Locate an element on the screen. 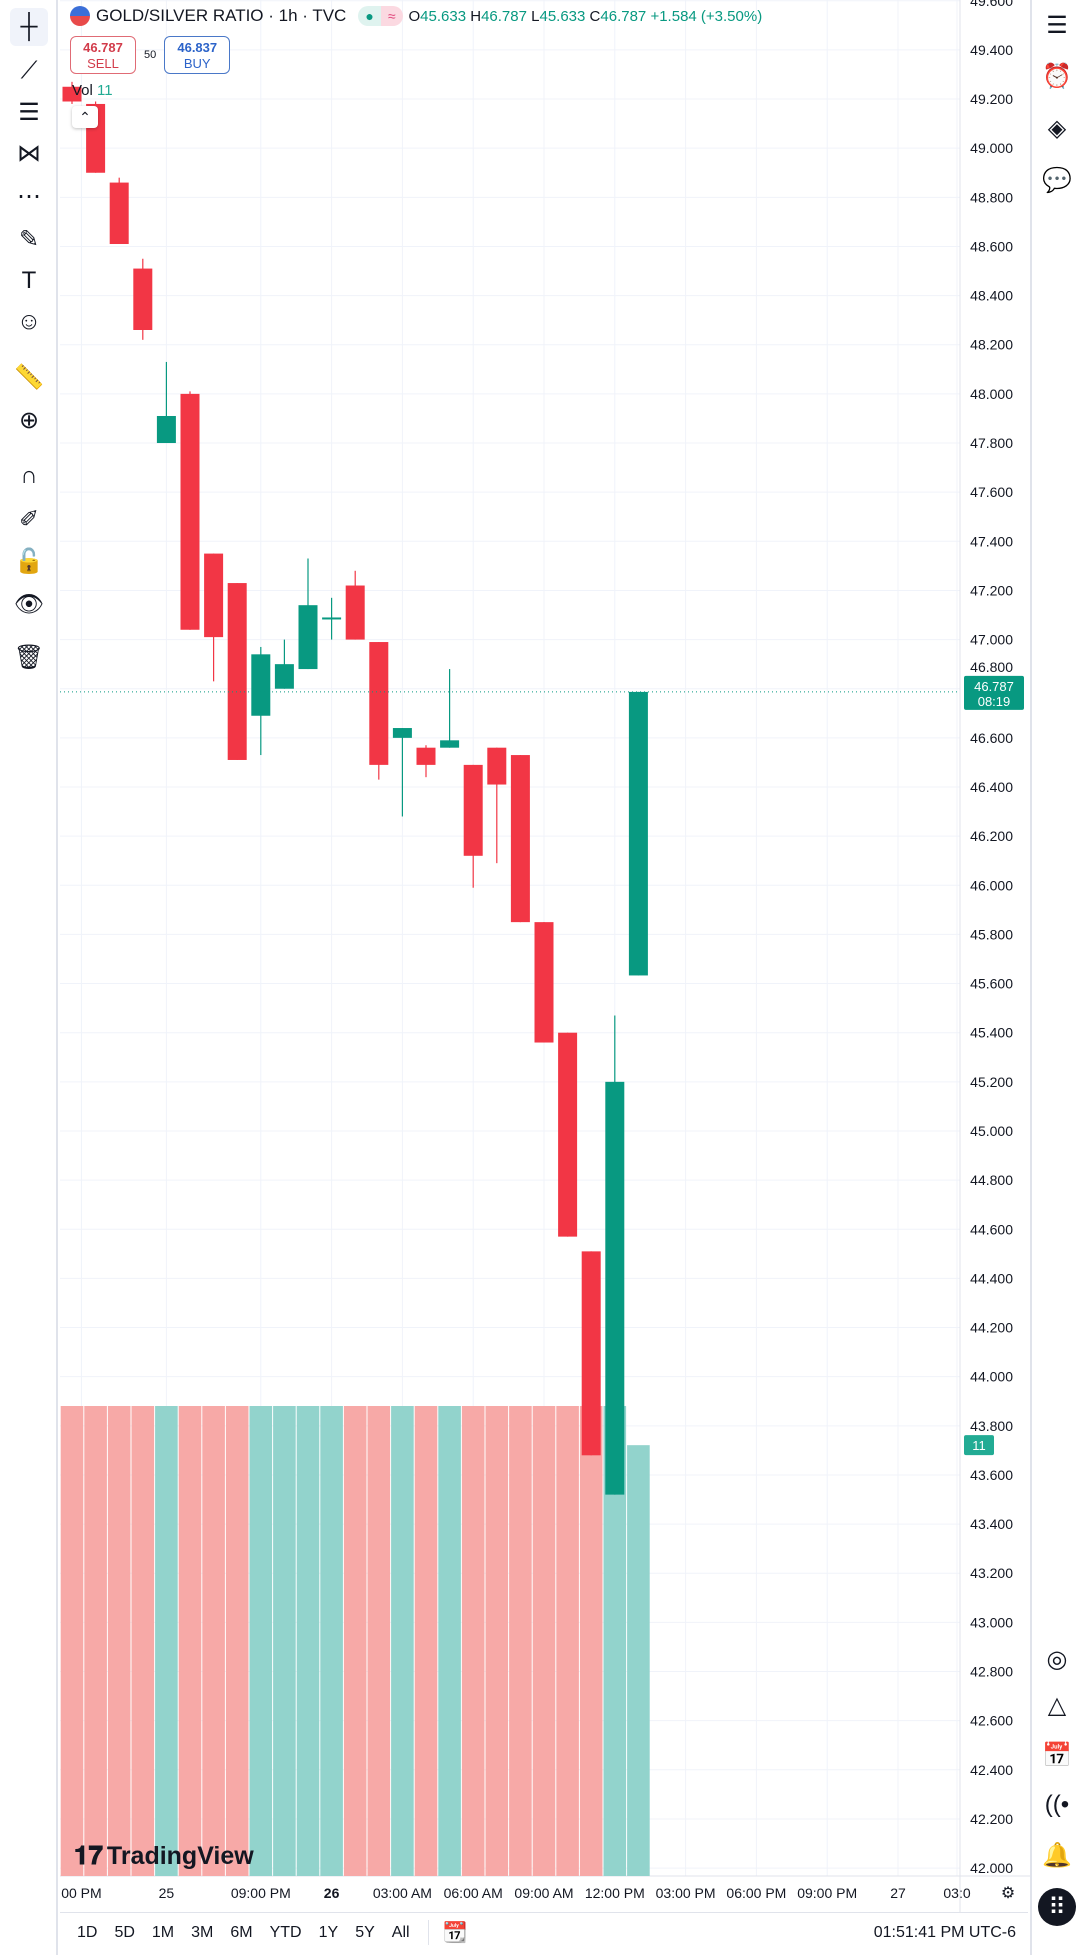  volume-legend: Vol 11 is located at coordinates (92, 90).